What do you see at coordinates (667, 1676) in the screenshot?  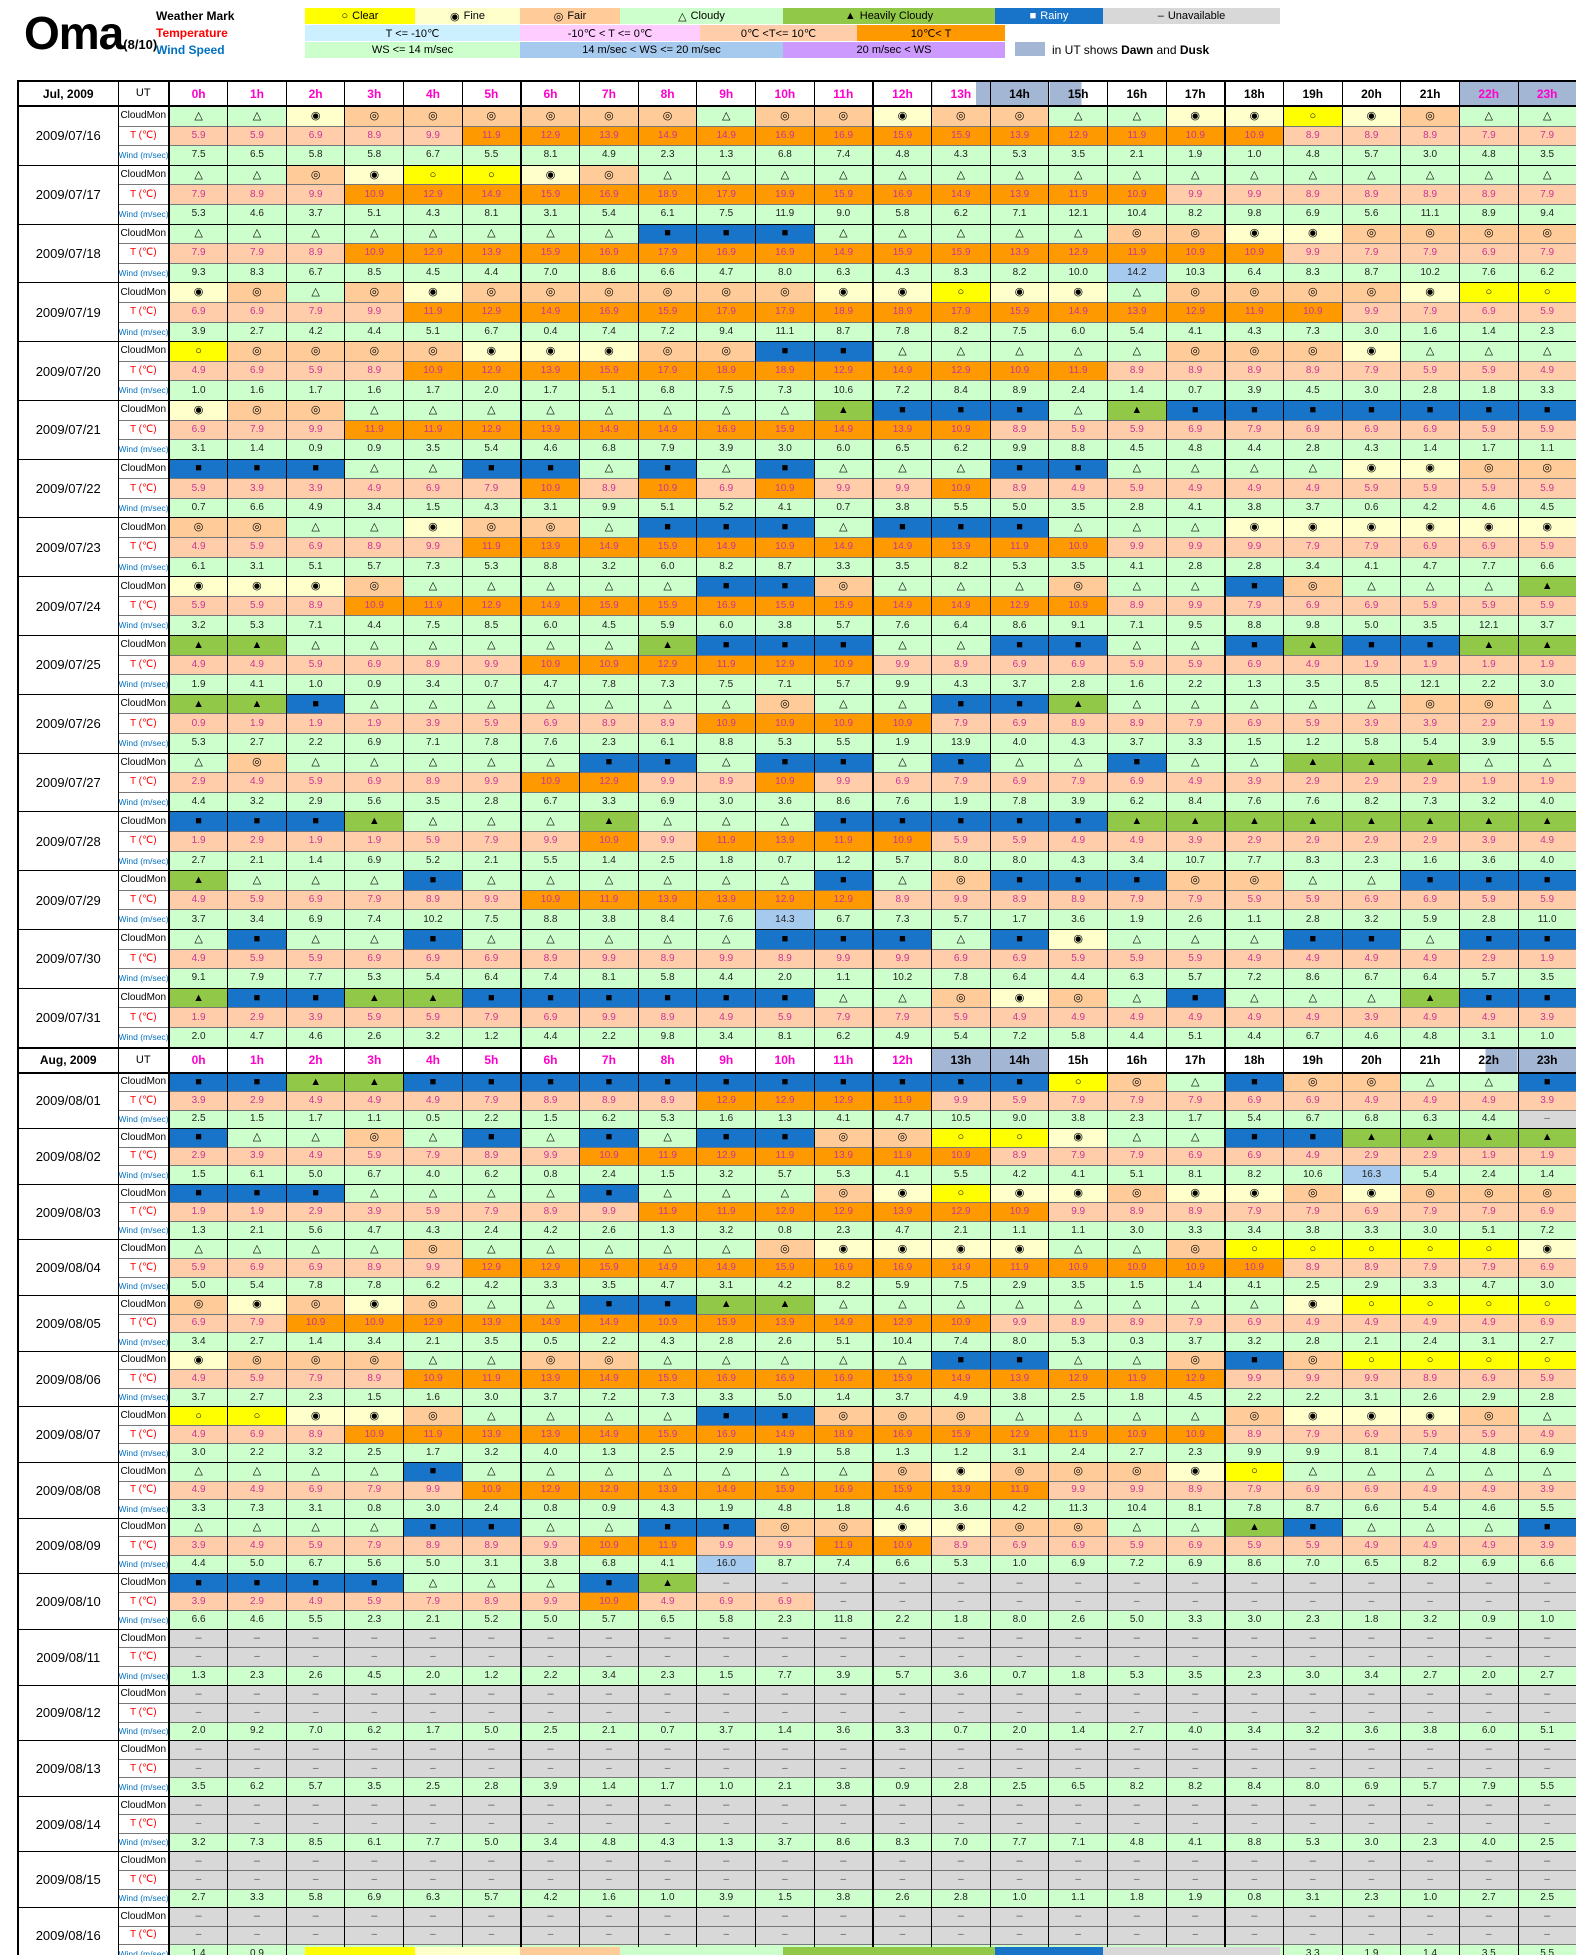 I see `wind-cell: 2.3` at bounding box center [667, 1676].